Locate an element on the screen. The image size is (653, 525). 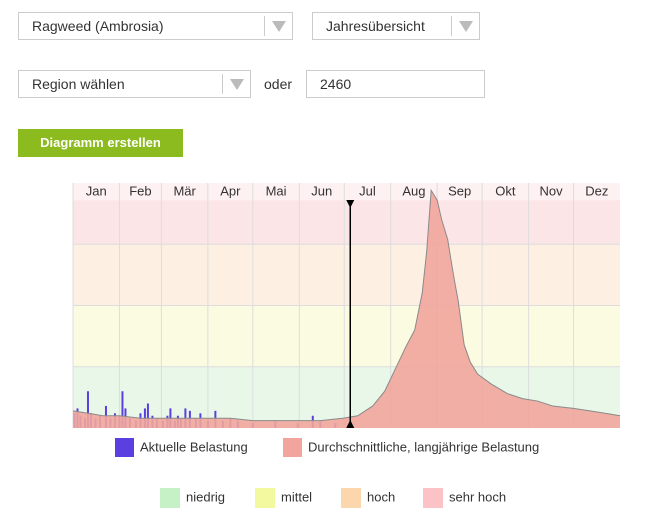
species-select: Ragweed (Ambrosia) is located at coordinates (155, 26).